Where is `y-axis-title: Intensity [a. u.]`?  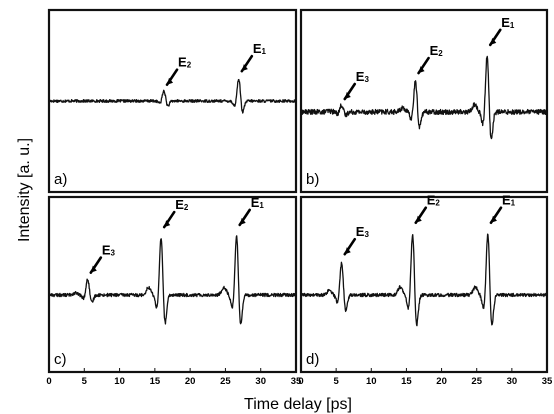 y-axis-title: Intensity [a. u.] is located at coordinates (24, 190).